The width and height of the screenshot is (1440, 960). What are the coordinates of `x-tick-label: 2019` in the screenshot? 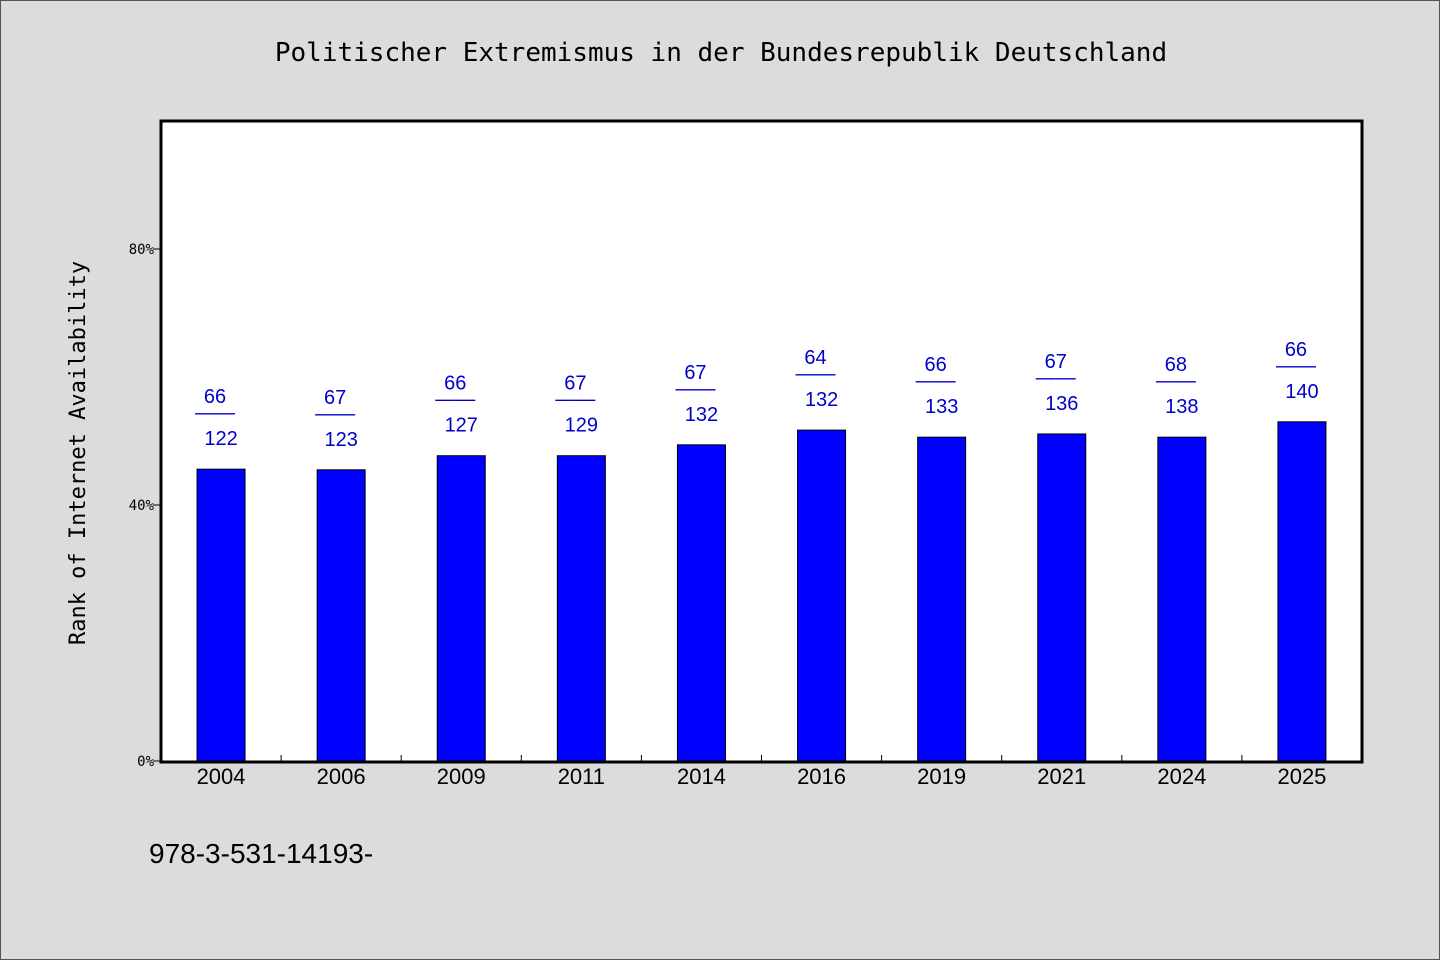 It's located at (941, 776).